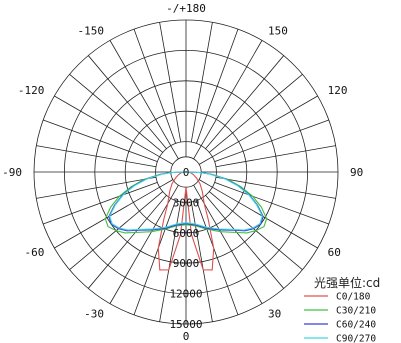 The image size is (401, 343). Describe the element at coordinates (12, 172) in the screenshot. I see `angle-label: -90` at that location.